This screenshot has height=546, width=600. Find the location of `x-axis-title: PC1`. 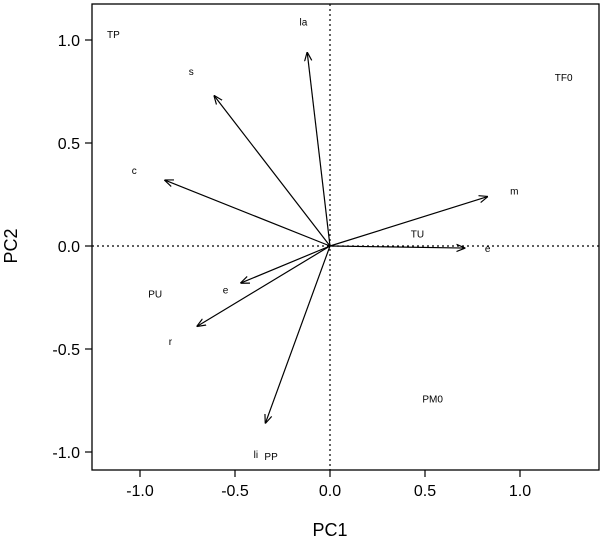

x-axis-title: PC1 is located at coordinates (329, 530).